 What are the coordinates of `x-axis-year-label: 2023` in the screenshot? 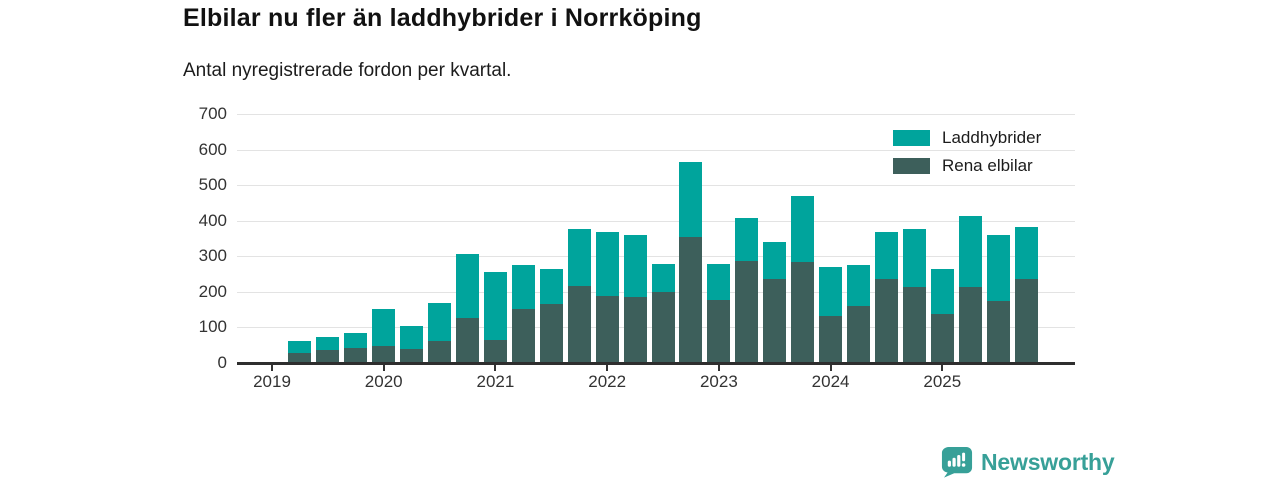 It's located at (718, 381).